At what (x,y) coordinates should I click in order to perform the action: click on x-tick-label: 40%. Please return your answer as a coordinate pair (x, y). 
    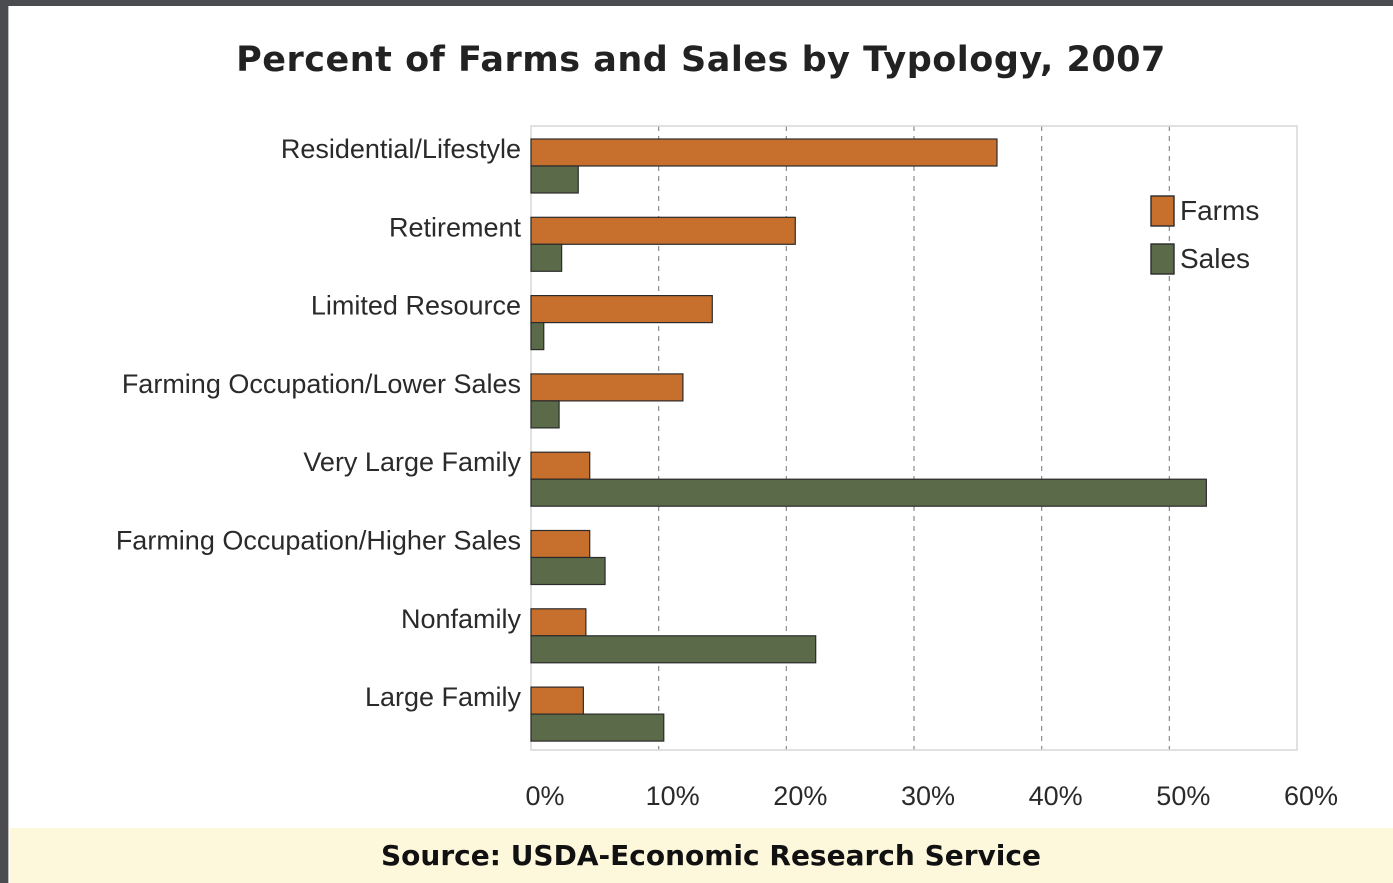
    Looking at the image, I should click on (1056, 796).